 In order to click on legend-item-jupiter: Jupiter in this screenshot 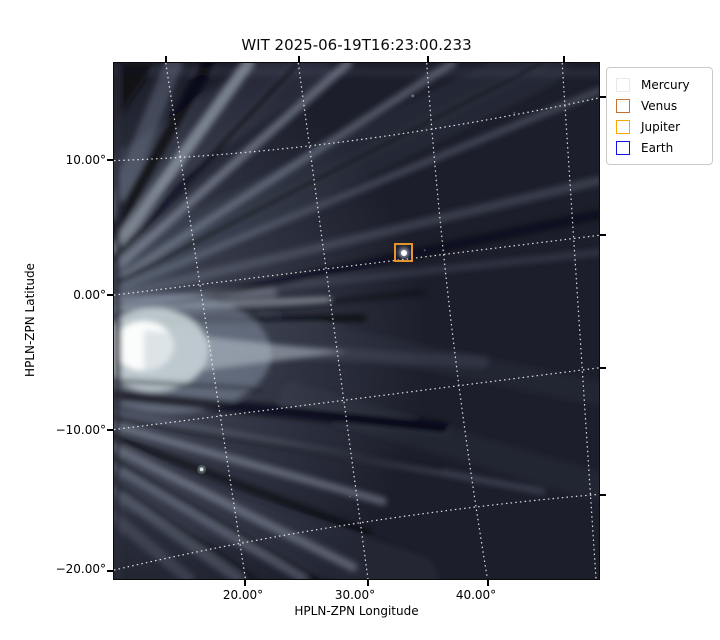, I will do `click(661, 126)`.